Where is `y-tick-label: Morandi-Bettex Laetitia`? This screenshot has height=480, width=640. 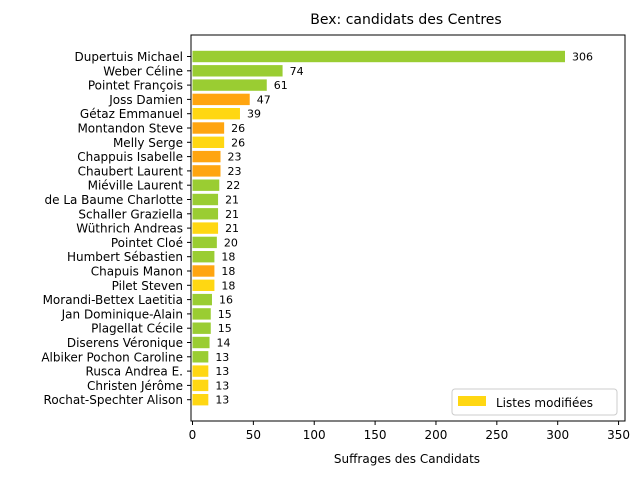
y-tick-label: Morandi-Bettex Laetitia is located at coordinates (113, 300).